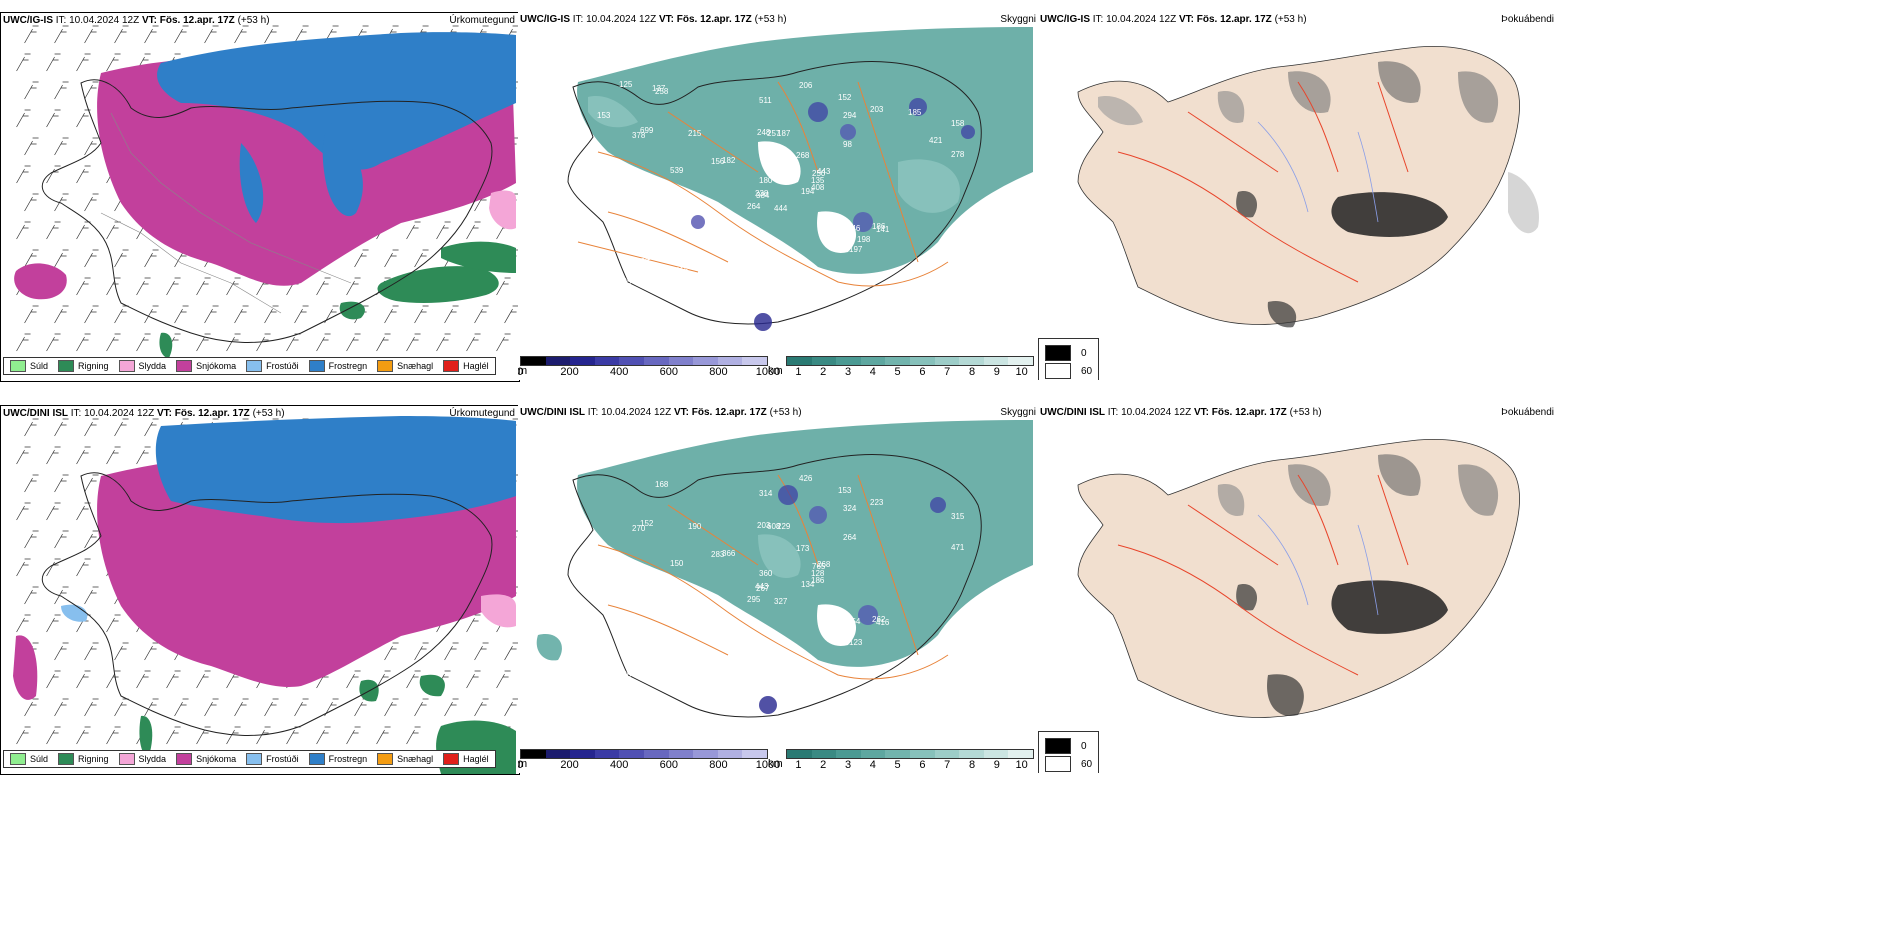 This screenshot has height=950, width=1900. Describe the element at coordinates (476, 366) in the screenshot. I see `legend-label: Haglél` at that location.